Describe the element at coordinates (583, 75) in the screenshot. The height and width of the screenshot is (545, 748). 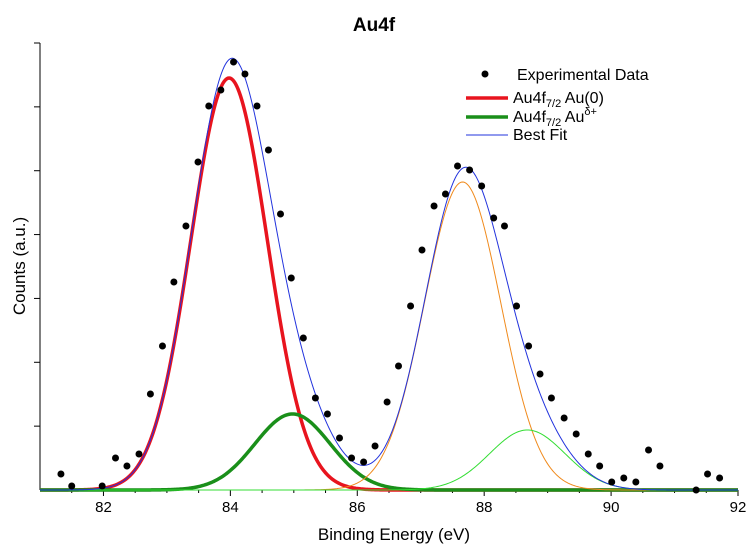
I see `legend-label-experimental: Experimental Data` at that location.